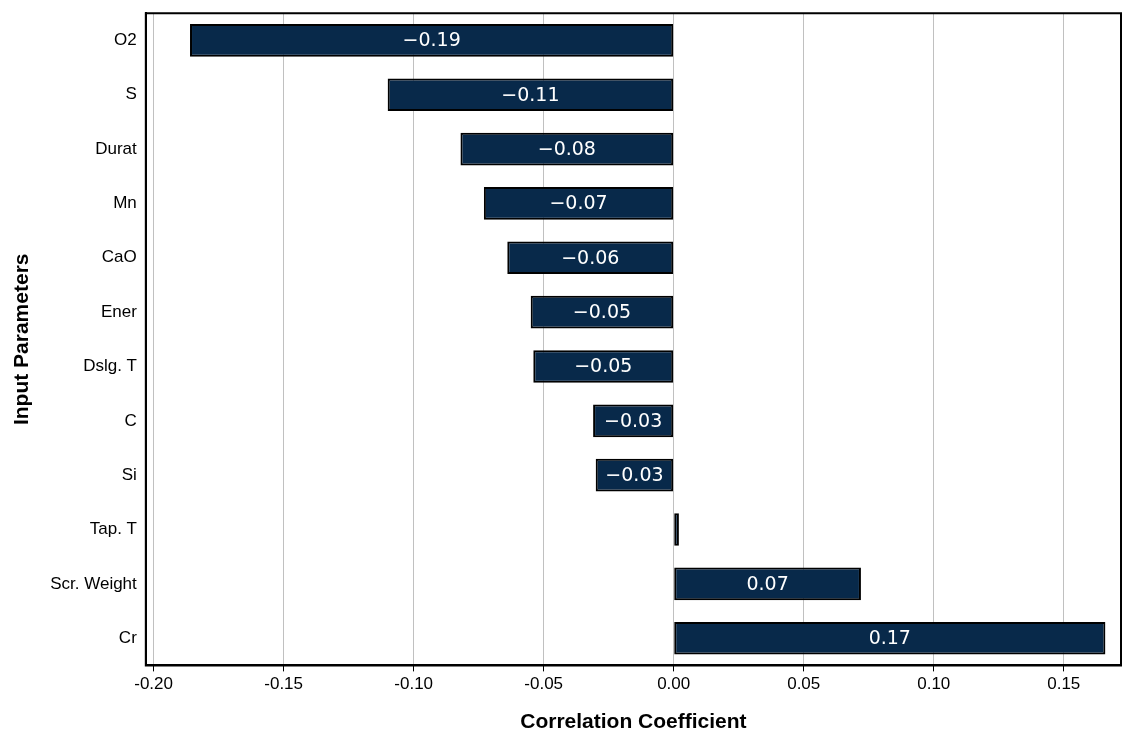  What do you see at coordinates (804, 684) in the screenshot?
I see `x-tick-label: 0.05` at bounding box center [804, 684].